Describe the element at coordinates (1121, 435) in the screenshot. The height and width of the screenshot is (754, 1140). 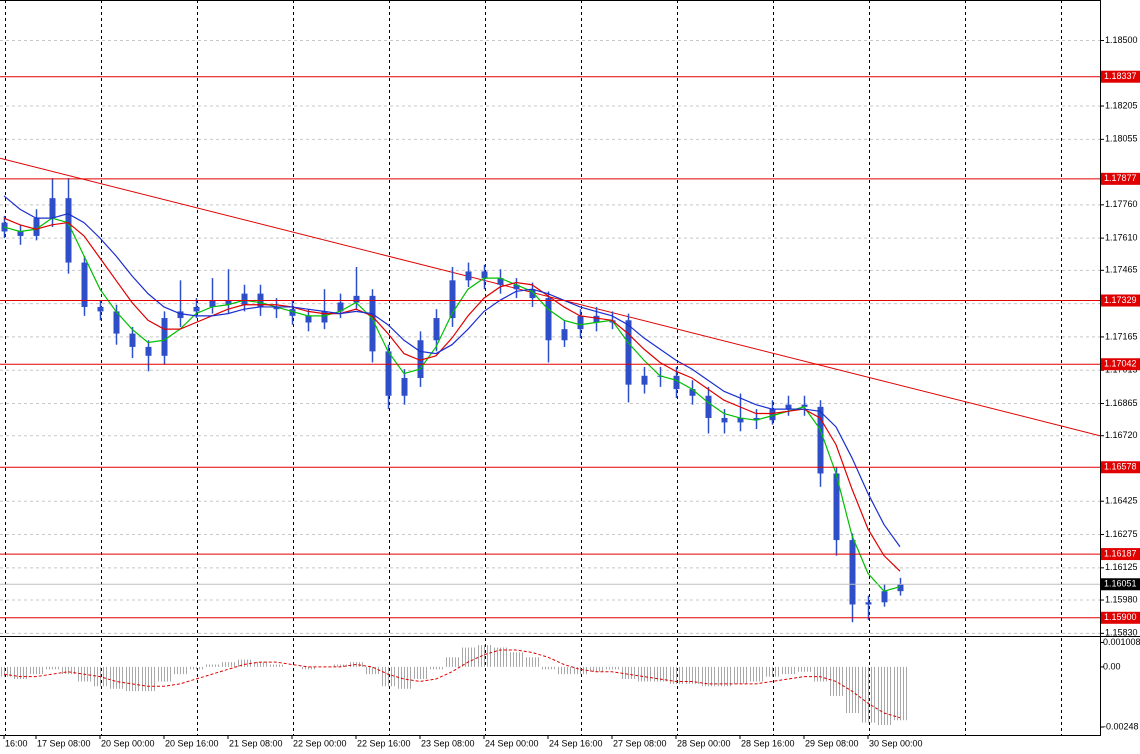
I see `y-tick-label: 1.16720` at that location.